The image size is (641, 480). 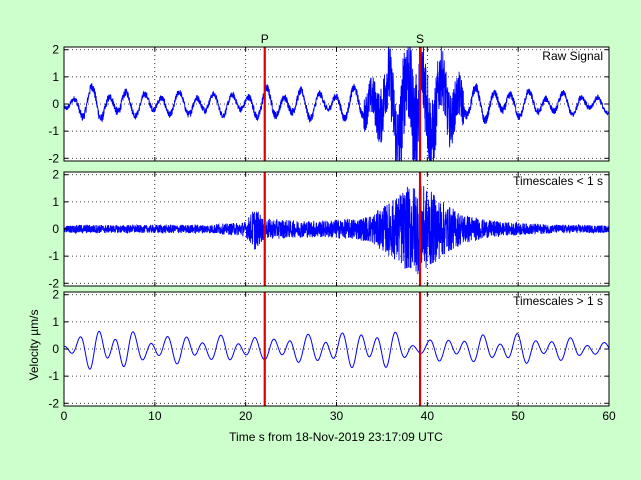 What do you see at coordinates (420, 39) in the screenshot?
I see `phase-label-s: S` at bounding box center [420, 39].